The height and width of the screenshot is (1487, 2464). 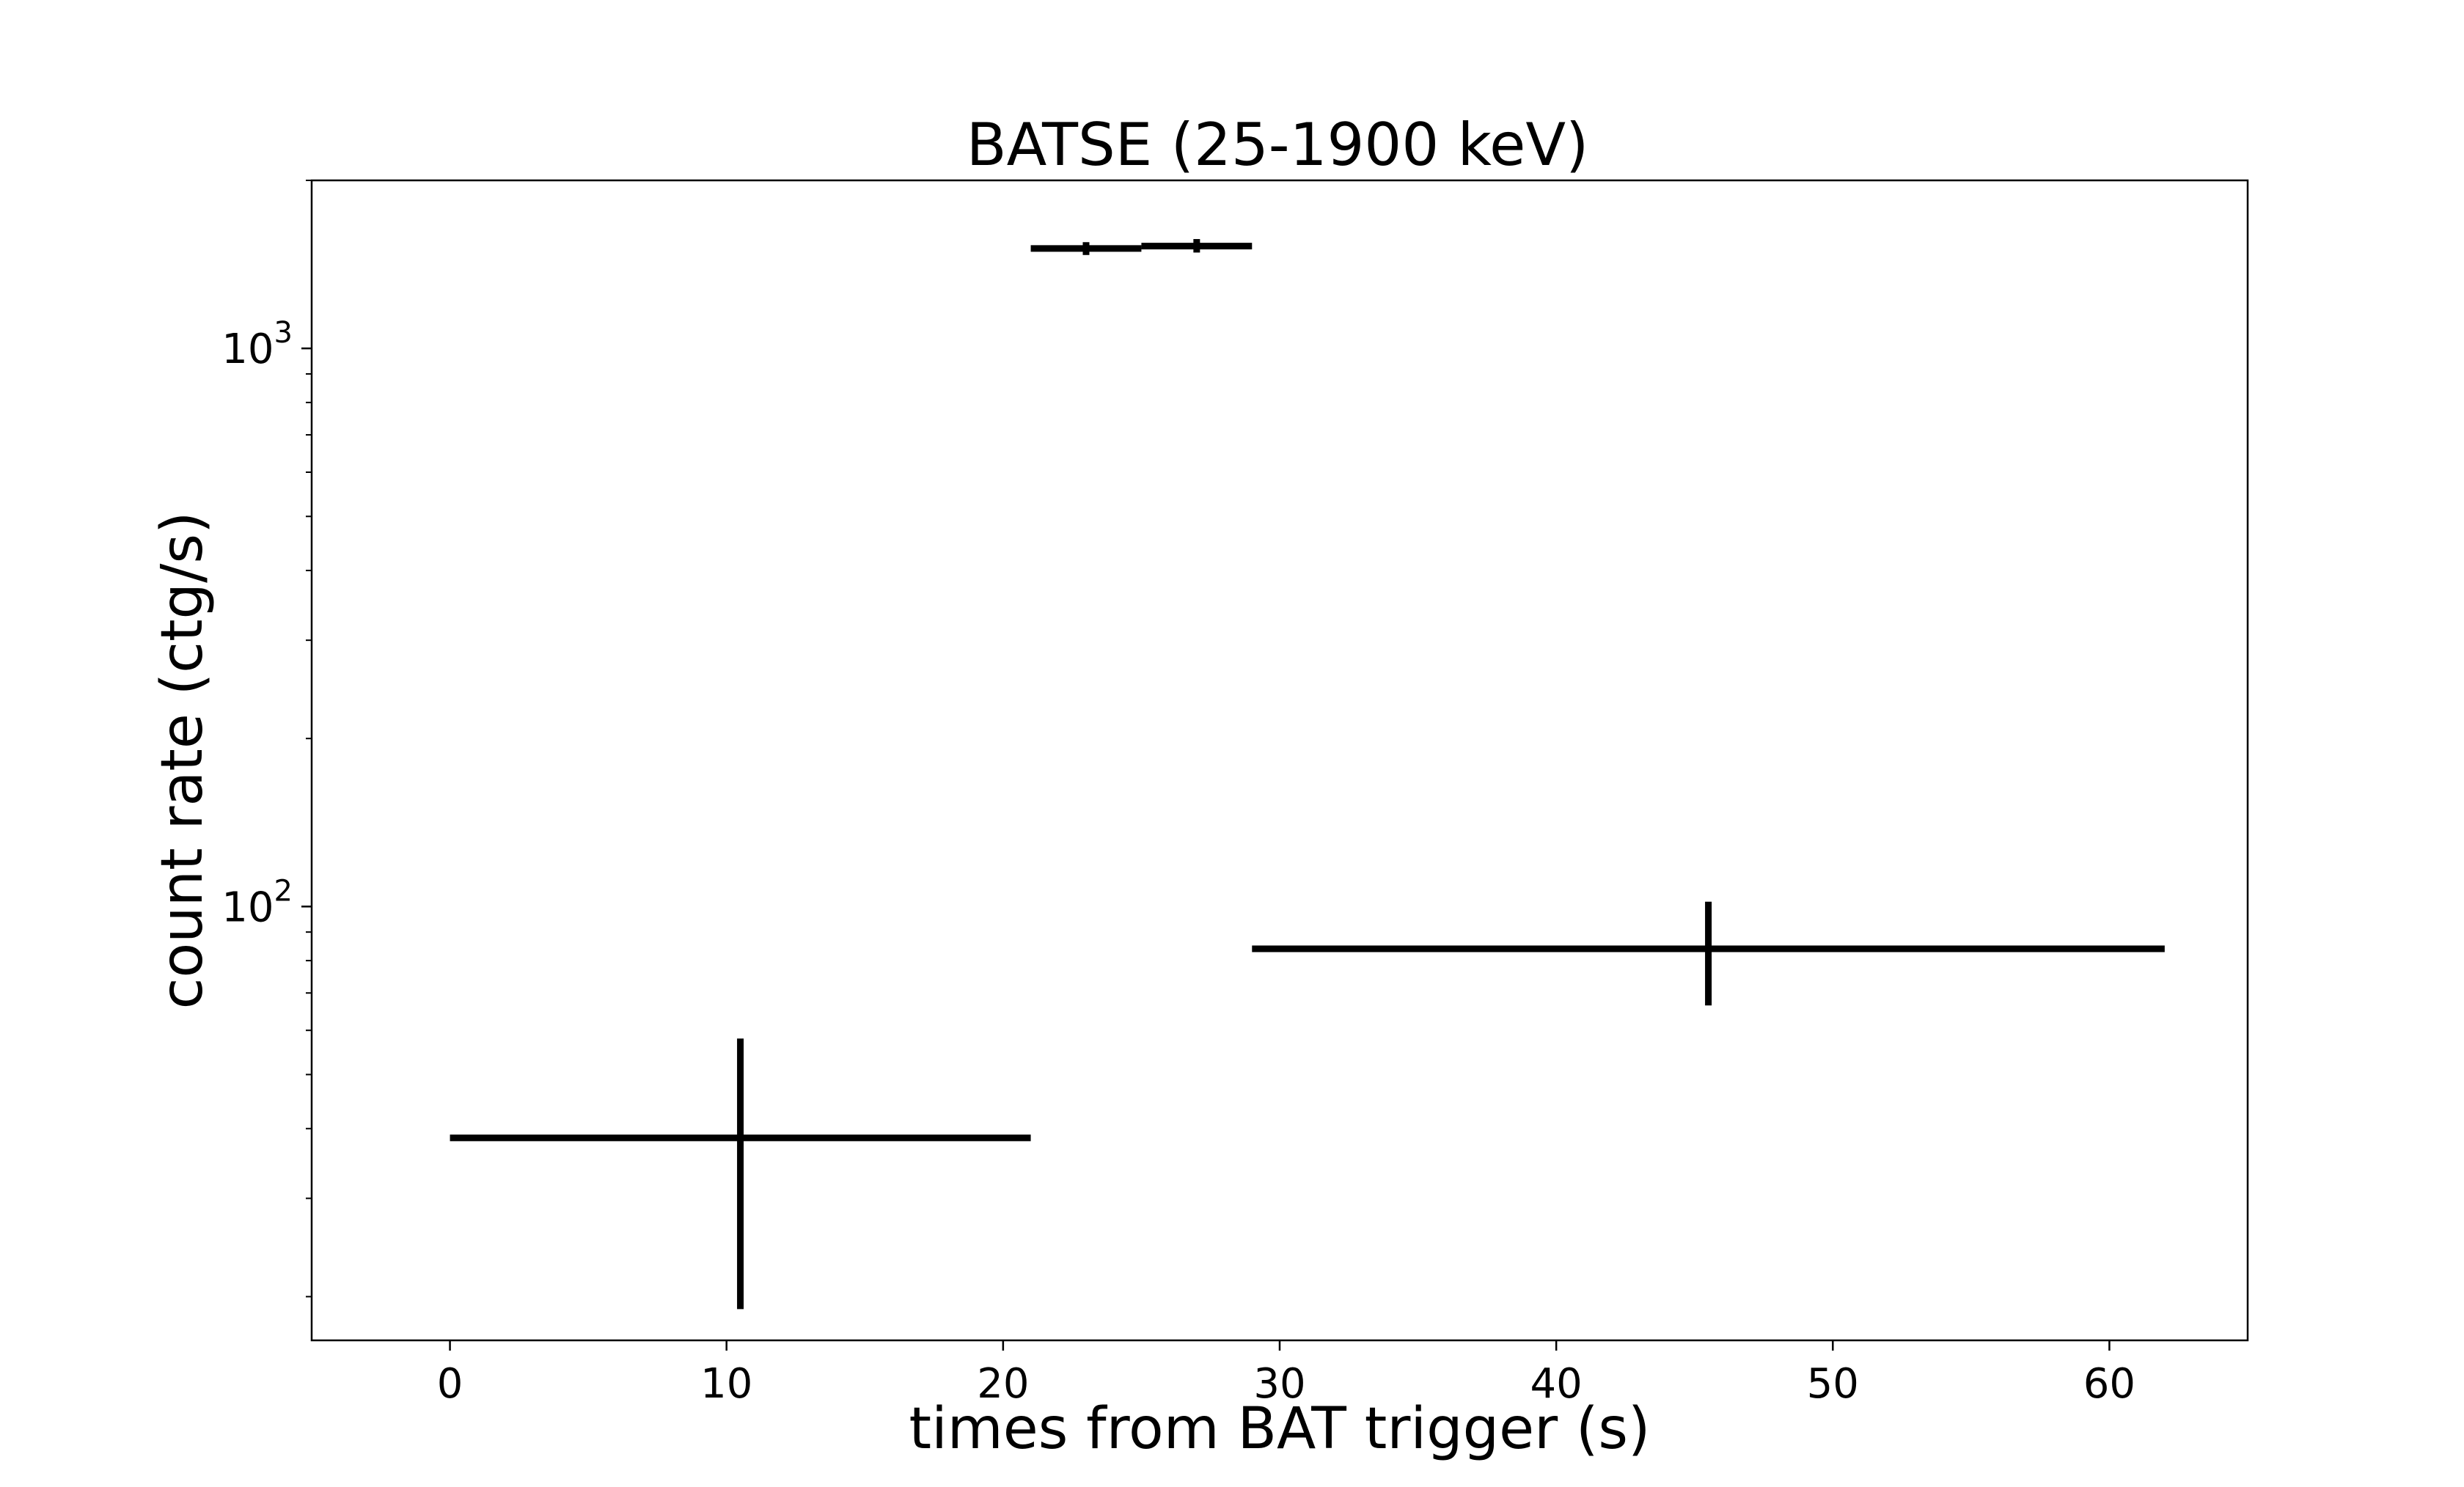 What do you see at coordinates (1556, 1384) in the screenshot?
I see `x-tick-label: 40` at bounding box center [1556, 1384].